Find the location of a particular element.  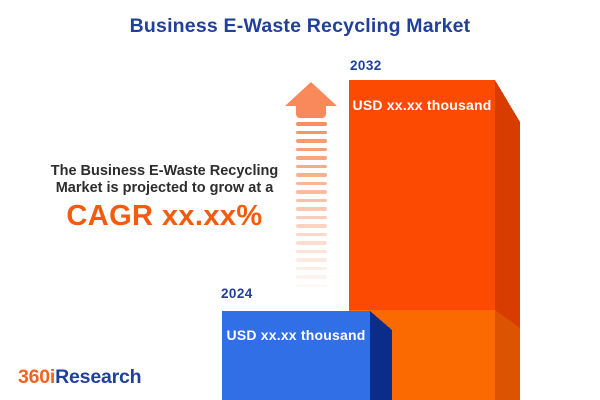

growth-arrow is located at coordinates (311, 187).